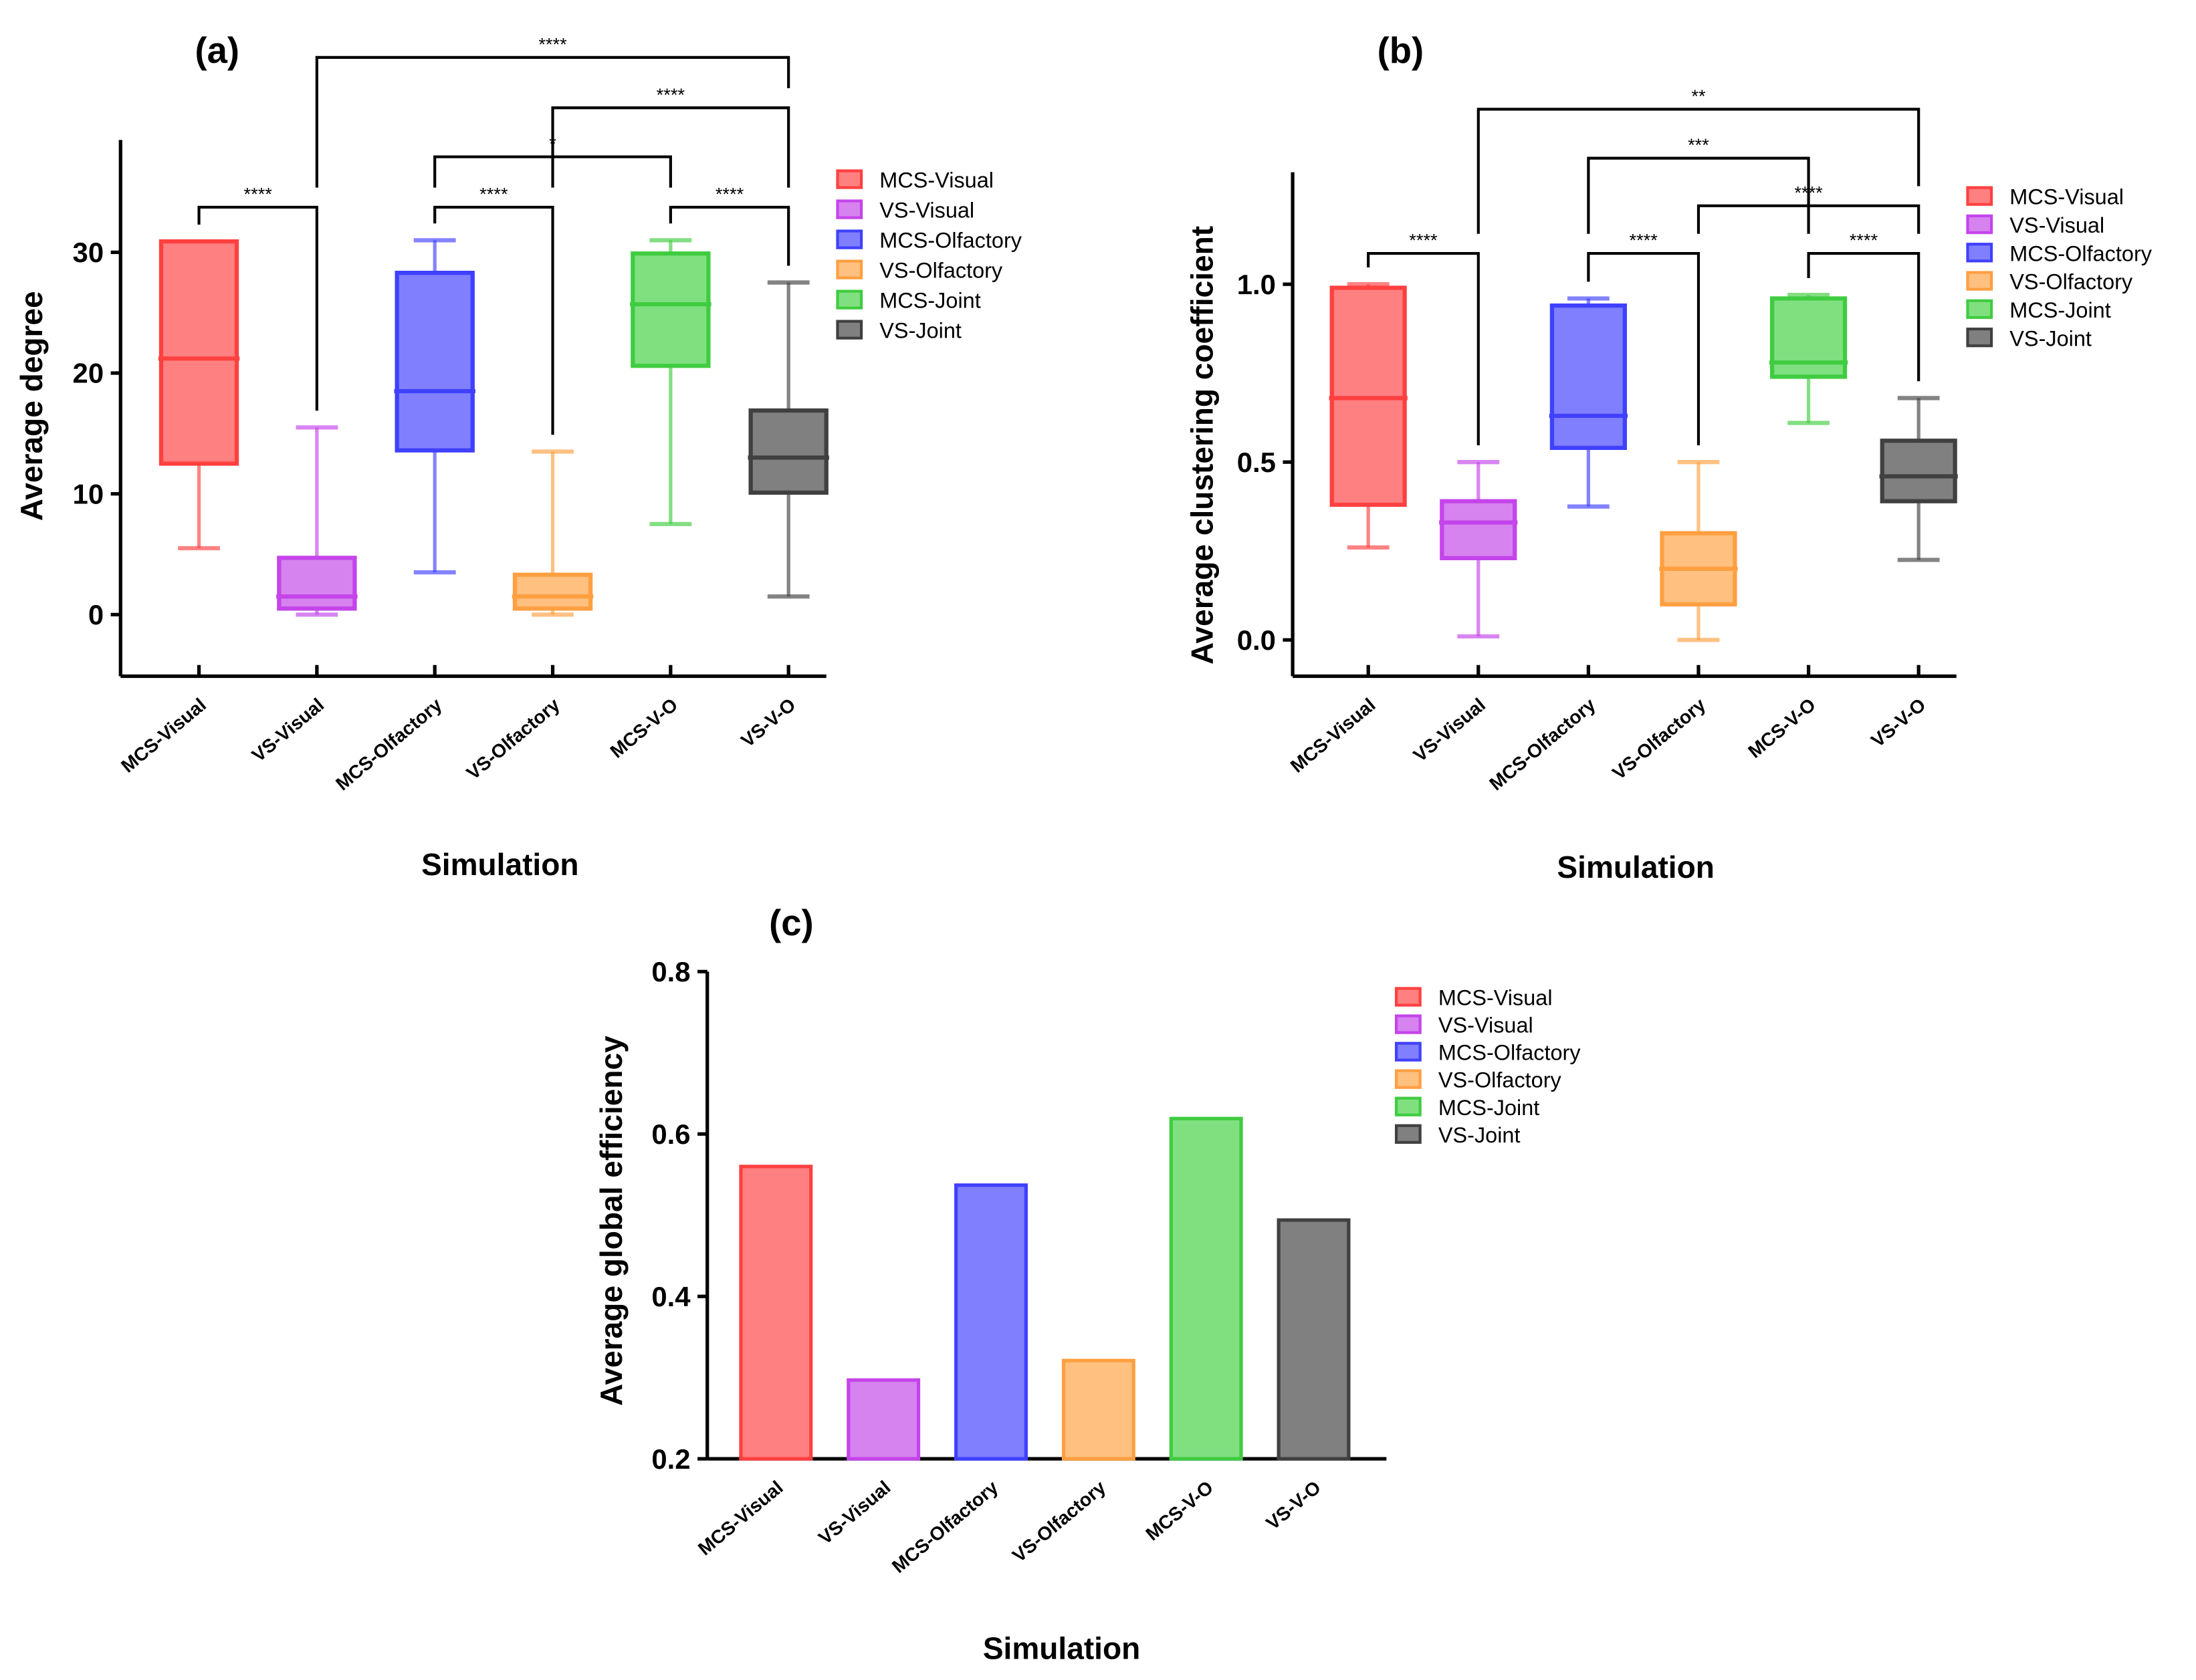 The width and height of the screenshot is (2196, 1680). What do you see at coordinates (317, 521) in the screenshot?
I see `box-vs-visual` at bounding box center [317, 521].